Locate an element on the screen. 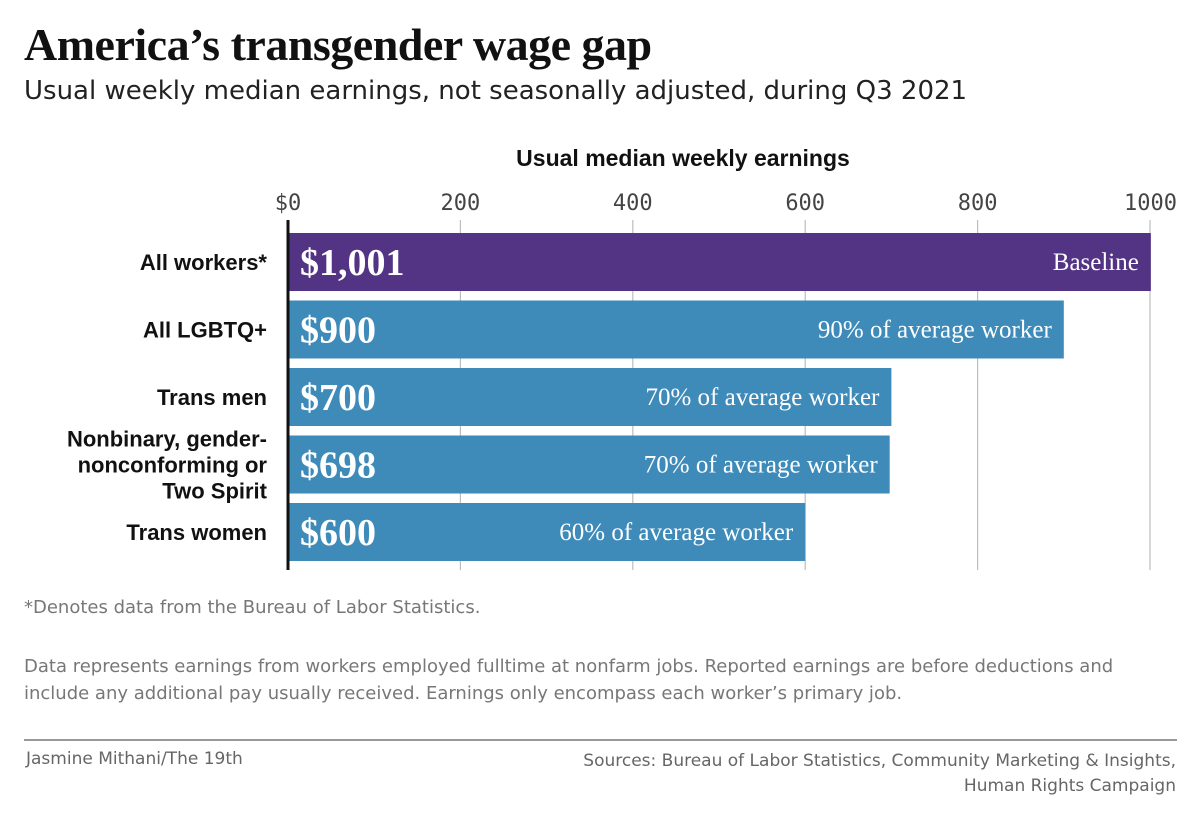 The image size is (1200, 814). bar-value-label: $900 is located at coordinates (338, 331).